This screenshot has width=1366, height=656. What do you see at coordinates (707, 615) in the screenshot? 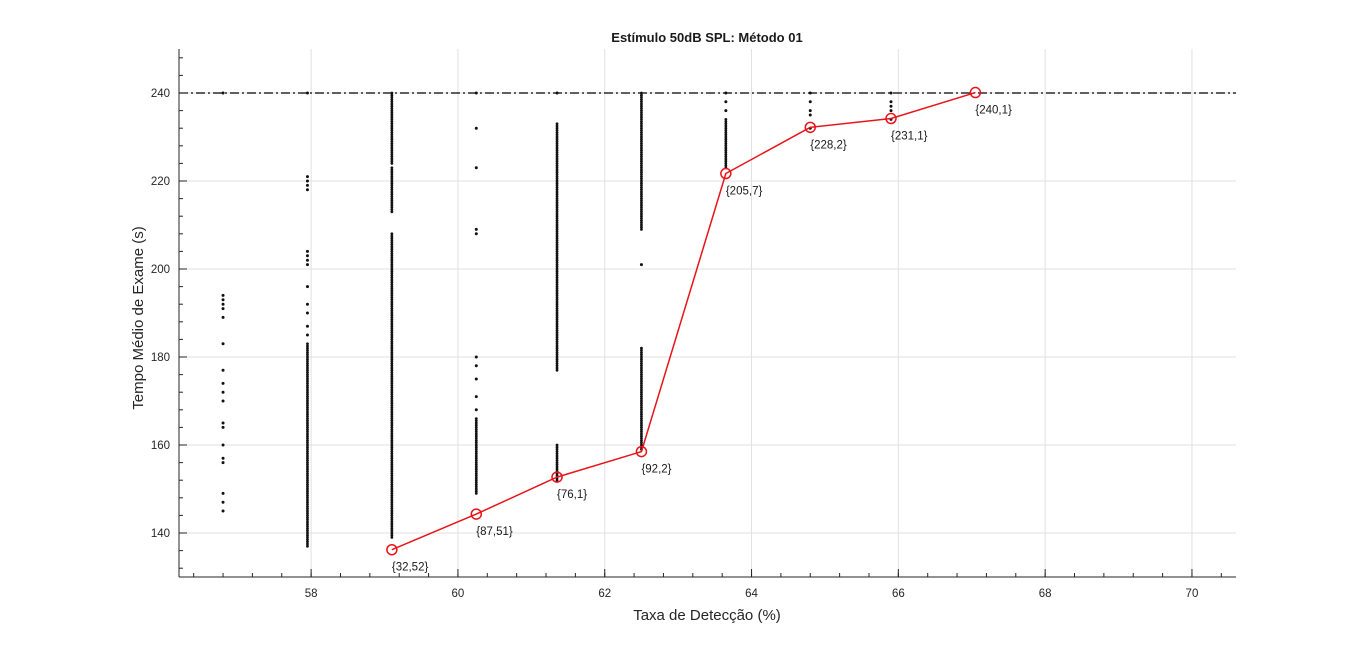
I see `x-axis-label: Taxa de Detecção (%)` at bounding box center [707, 615].